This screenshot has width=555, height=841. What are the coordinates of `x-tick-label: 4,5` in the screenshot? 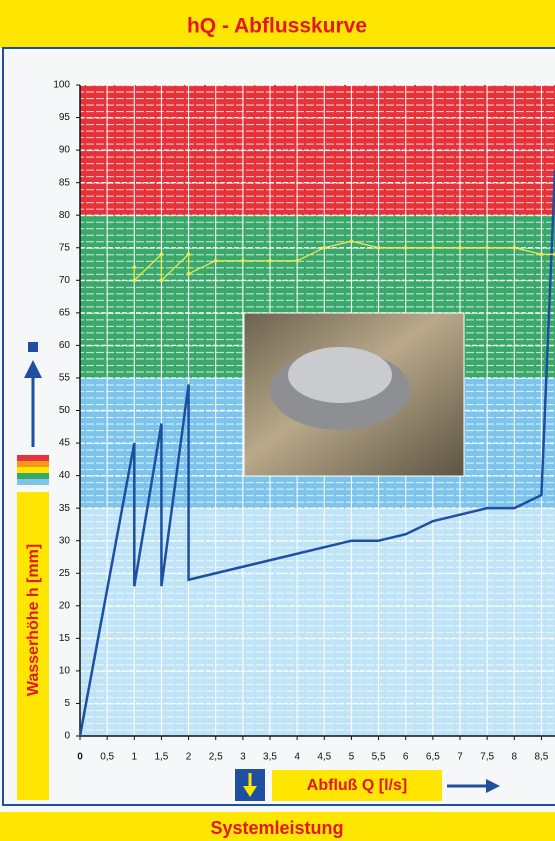 It's located at (324, 757).